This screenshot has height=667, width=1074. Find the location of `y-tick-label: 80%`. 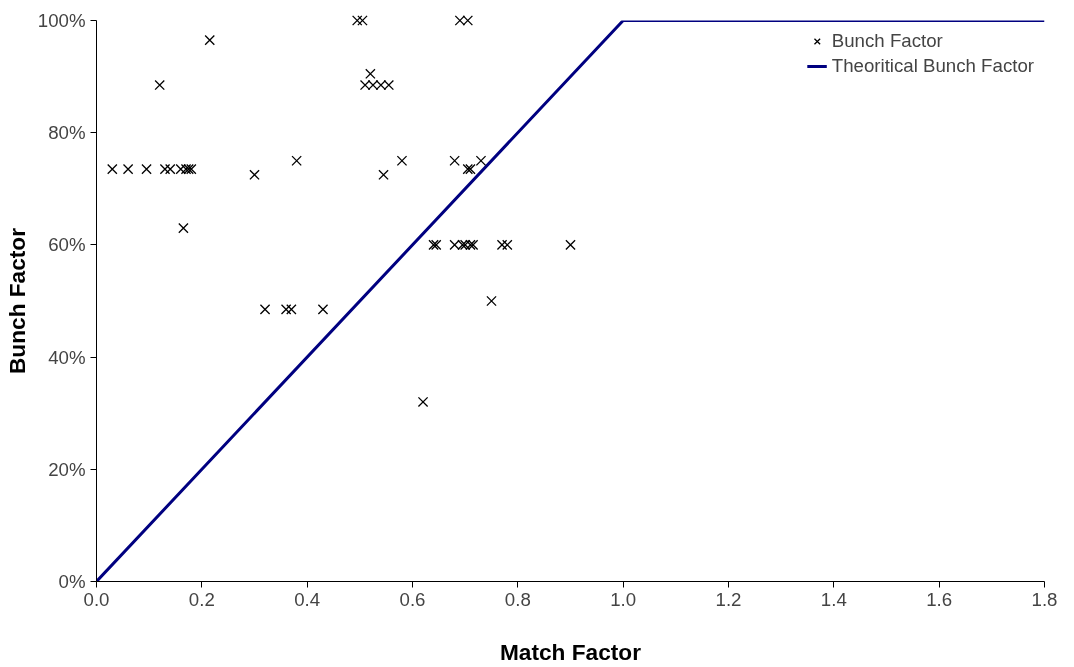

y-tick-label: 80% is located at coordinates (67, 133).